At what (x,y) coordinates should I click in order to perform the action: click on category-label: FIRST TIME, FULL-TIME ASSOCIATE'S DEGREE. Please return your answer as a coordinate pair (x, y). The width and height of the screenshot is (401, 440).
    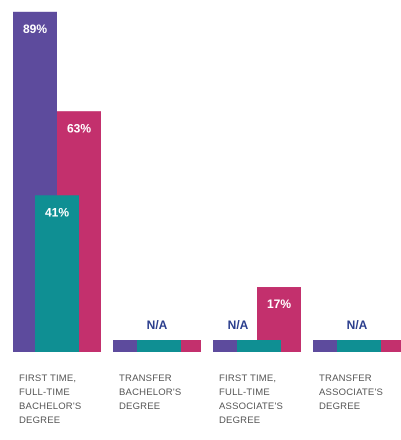
    Looking at the image, I should click on (251, 399).